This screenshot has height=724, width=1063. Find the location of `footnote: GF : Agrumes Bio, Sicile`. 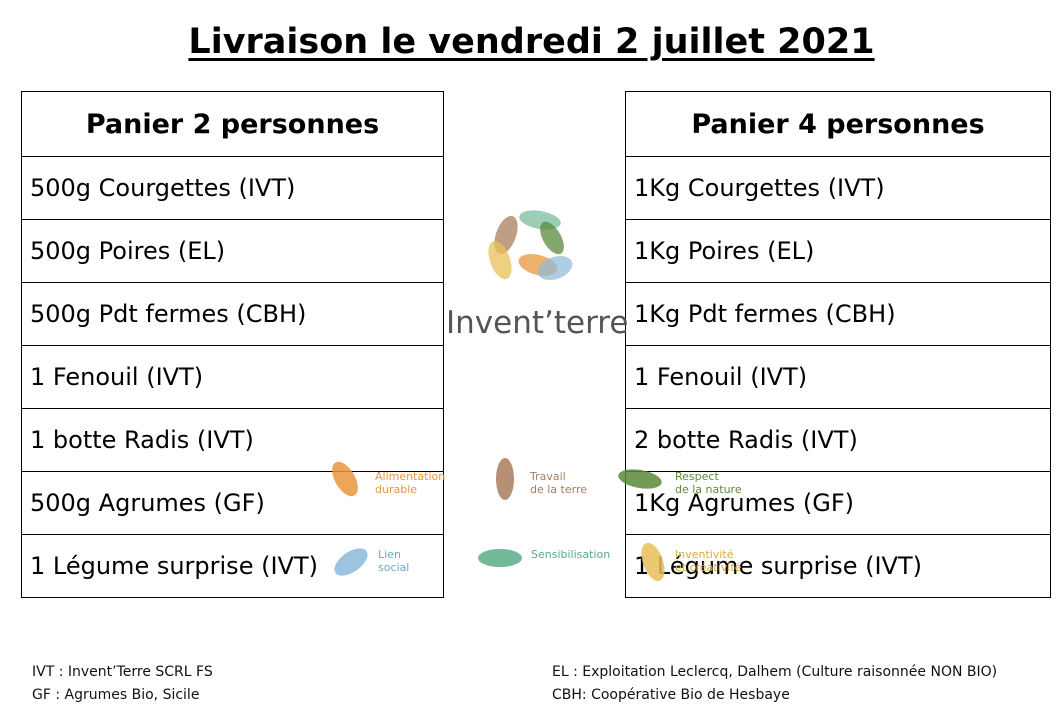

footnote: GF : Agrumes Bio, Sicile is located at coordinates (116, 695).